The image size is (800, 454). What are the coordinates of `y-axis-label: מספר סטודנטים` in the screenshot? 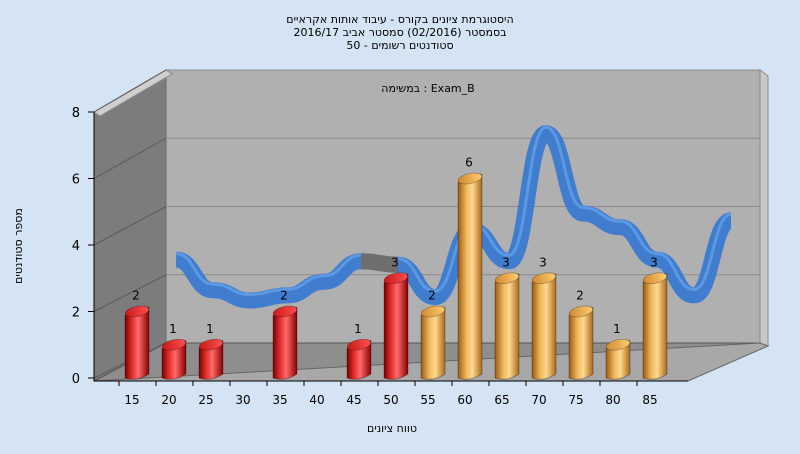 It's located at (18, 246).